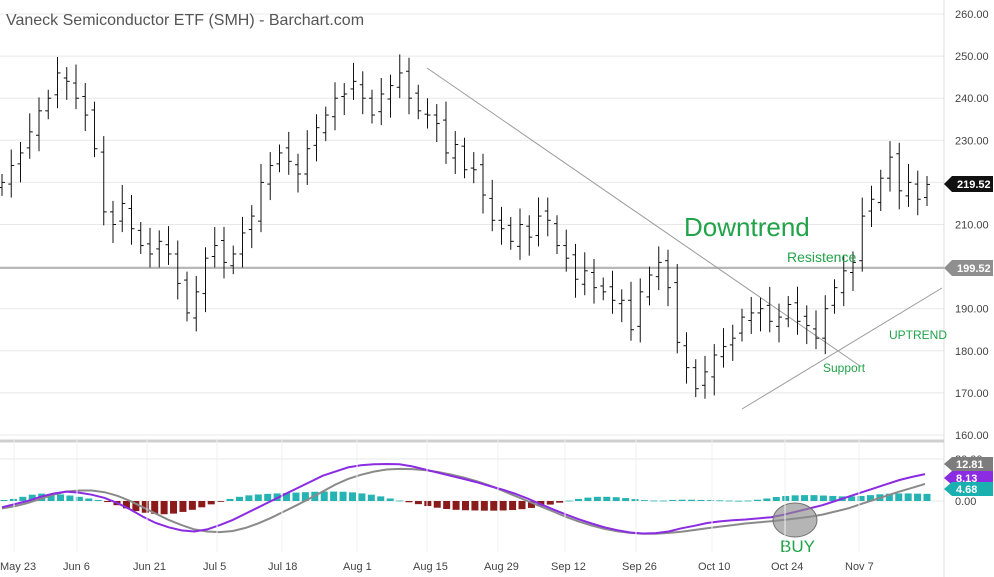  I want to click on svg-text: 12.81, so click(970, 465).